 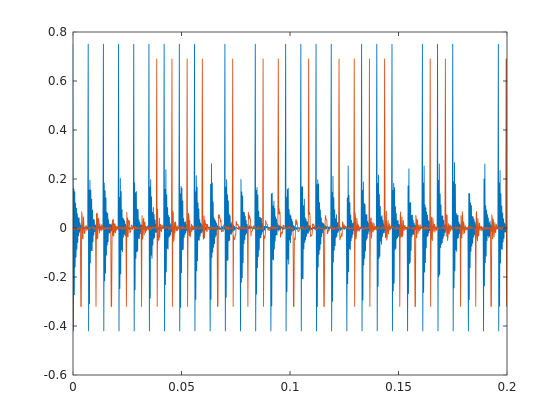 I want to click on y-tick-label: -0.4, so click(x=55, y=326).